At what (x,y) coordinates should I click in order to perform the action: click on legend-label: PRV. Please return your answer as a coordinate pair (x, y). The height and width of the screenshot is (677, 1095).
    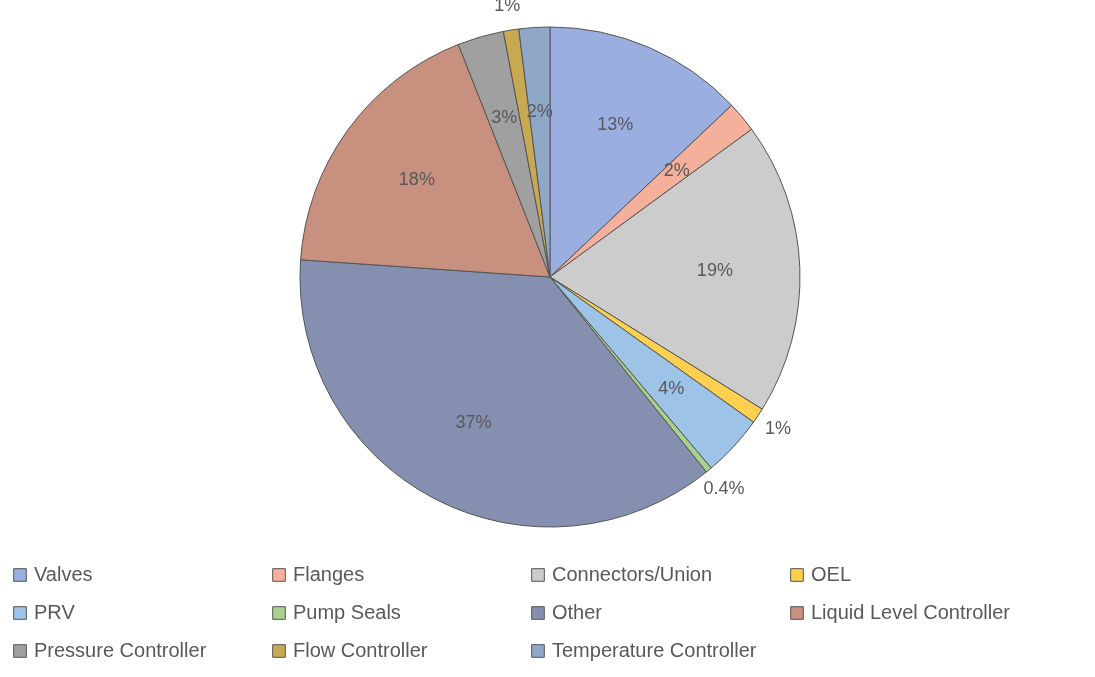
    Looking at the image, I should click on (55, 612).